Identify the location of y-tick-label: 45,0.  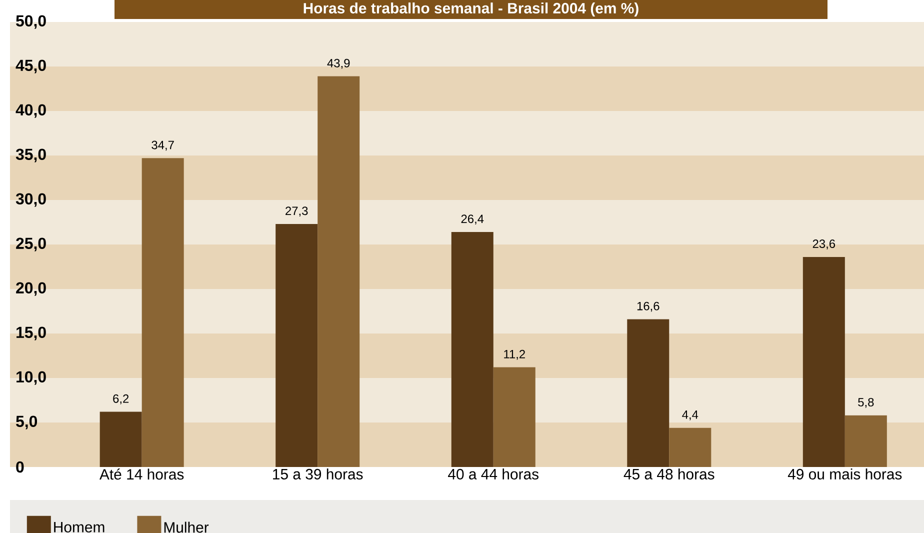
(31, 67).